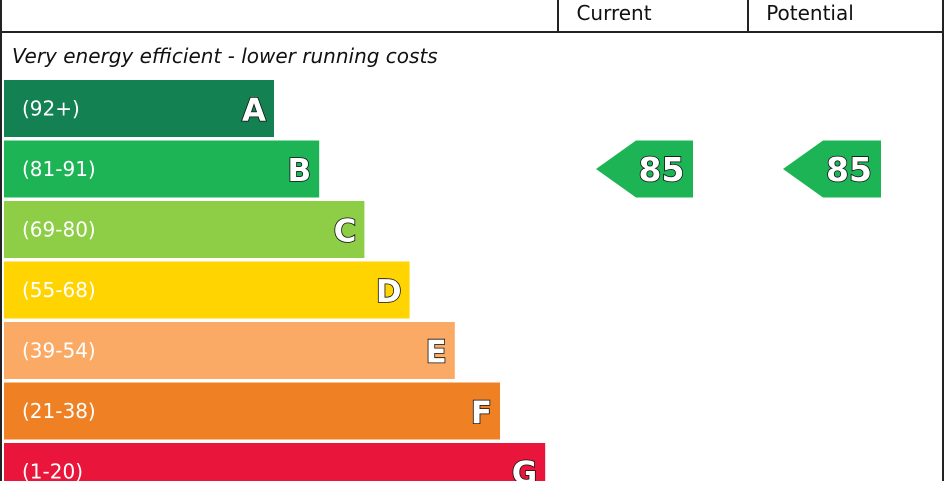 This screenshot has width=945, height=481. What do you see at coordinates (524, 468) in the screenshot?
I see `band-letter-g: G` at bounding box center [524, 468].